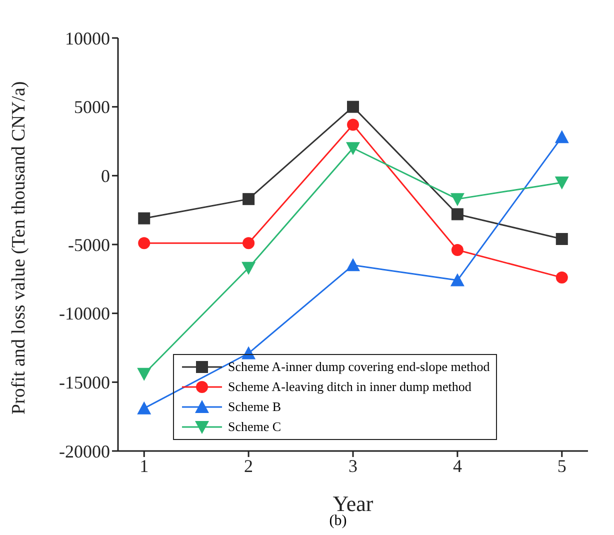 The height and width of the screenshot is (535, 614). Describe the element at coordinates (89, 244) in the screenshot. I see `y-tick-label: -5000` at that location.